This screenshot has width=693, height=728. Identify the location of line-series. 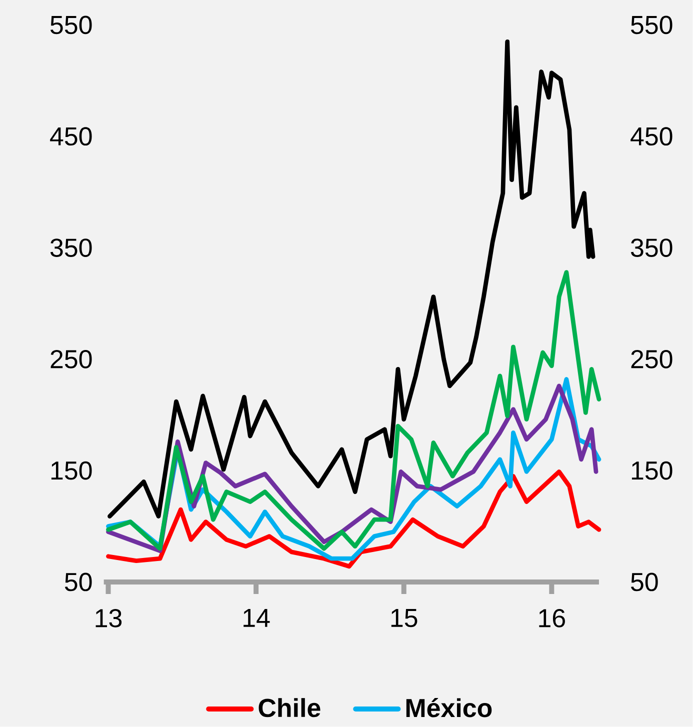
(354, 519).